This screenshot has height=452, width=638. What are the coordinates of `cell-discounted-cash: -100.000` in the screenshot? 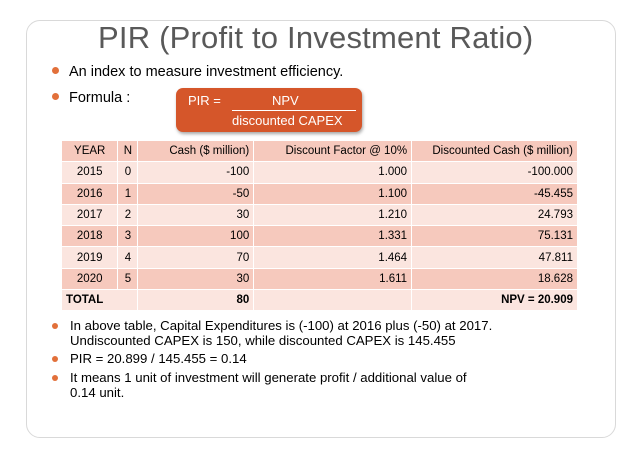 It's located at (494, 172).